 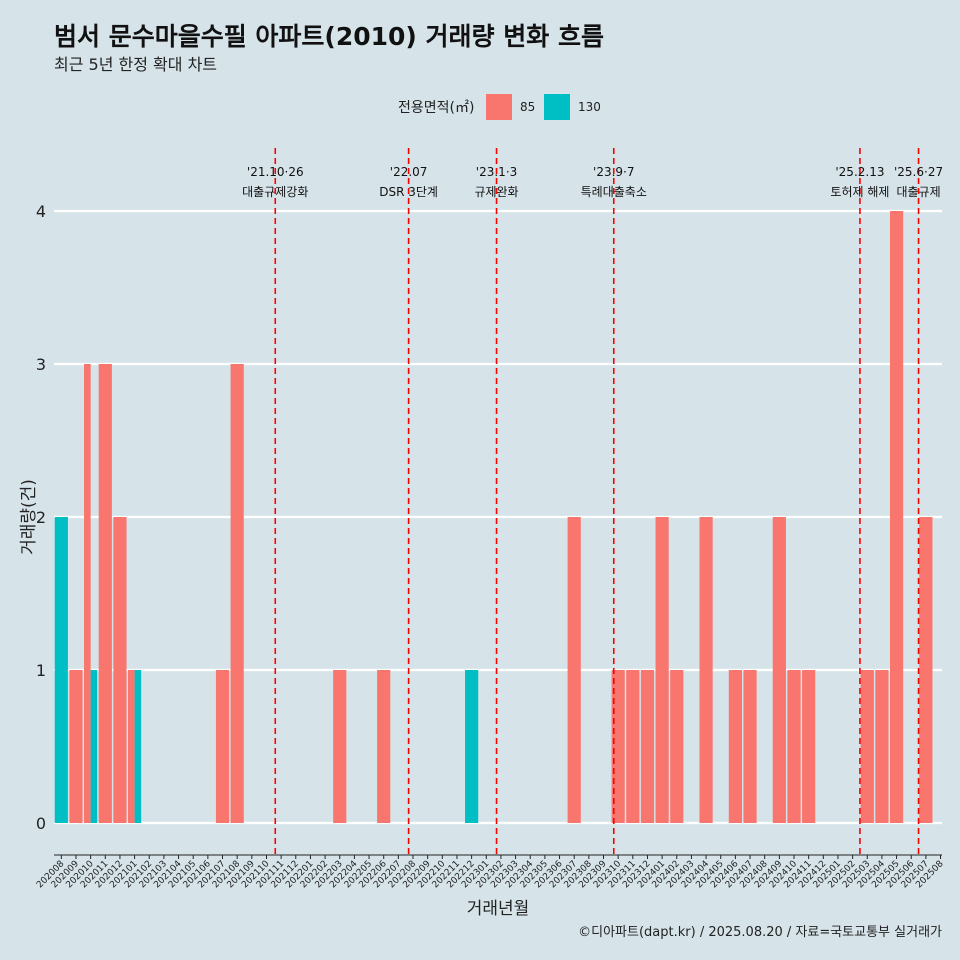 I want to click on y-axis-label: 거래량(건), so click(x=29, y=517).